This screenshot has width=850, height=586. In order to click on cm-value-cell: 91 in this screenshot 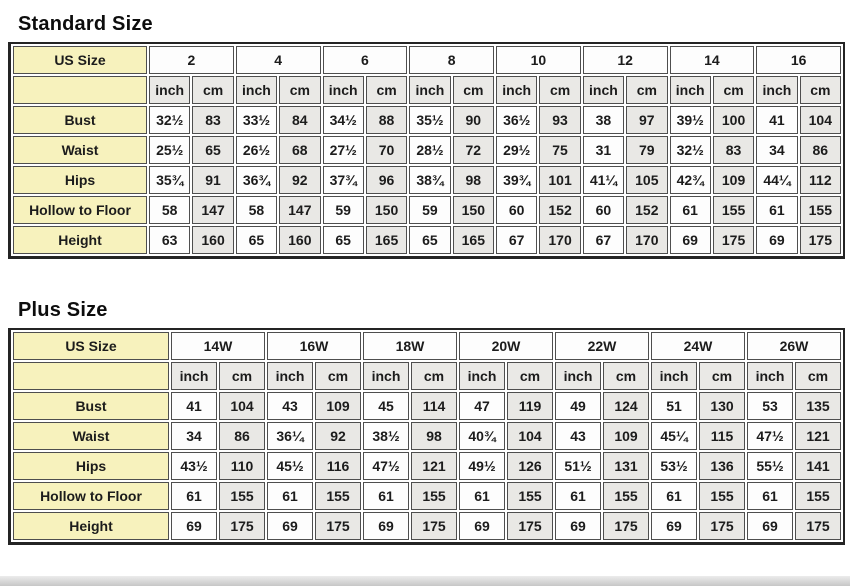, I will do `click(213, 180)`.